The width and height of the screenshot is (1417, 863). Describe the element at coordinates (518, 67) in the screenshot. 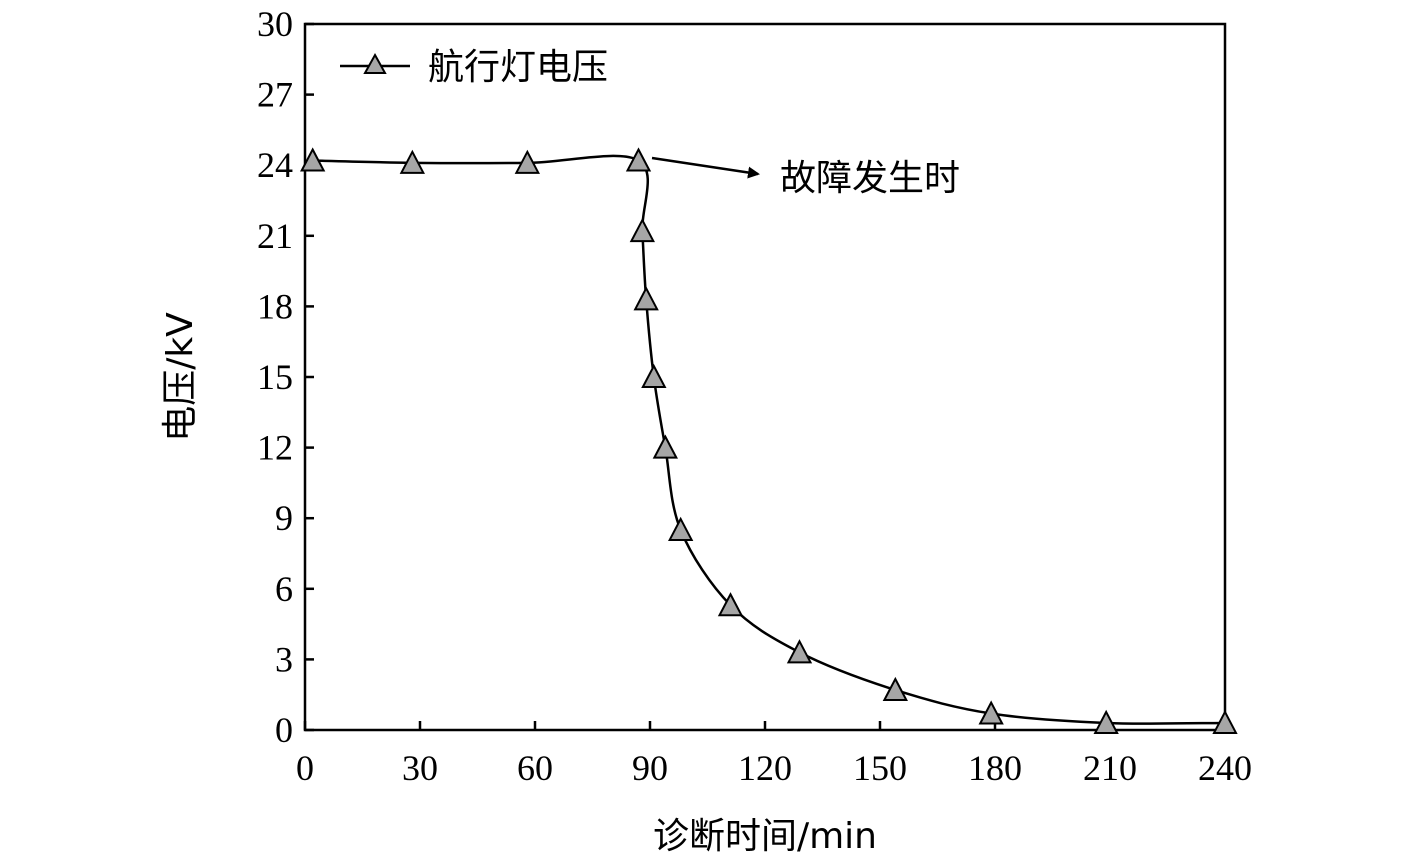

I see `legend-label: 航行灯电压` at that location.